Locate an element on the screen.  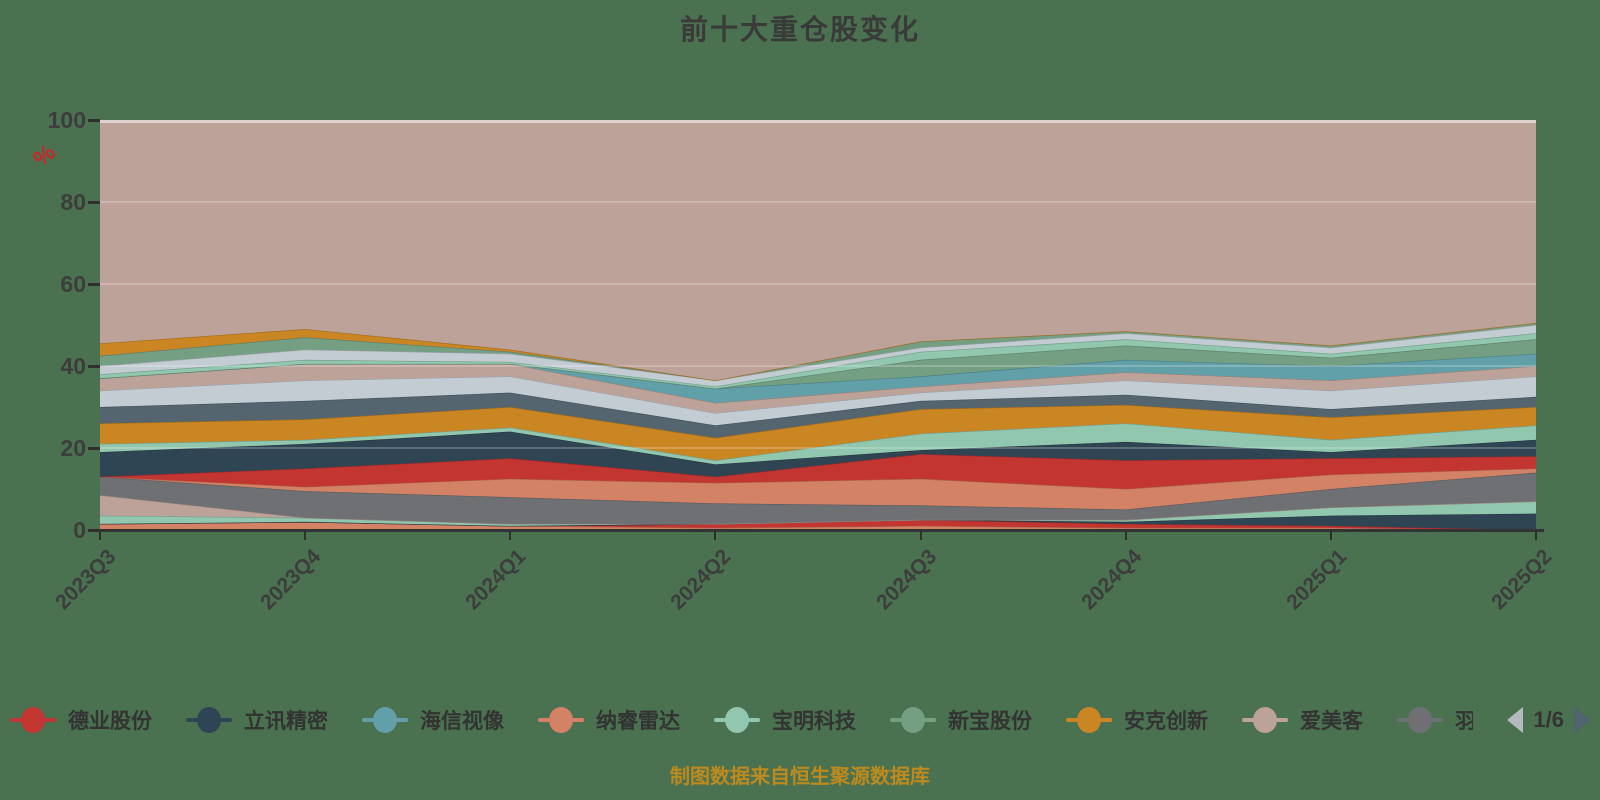
legend-label: 纳睿雷达 is located at coordinates (638, 721).